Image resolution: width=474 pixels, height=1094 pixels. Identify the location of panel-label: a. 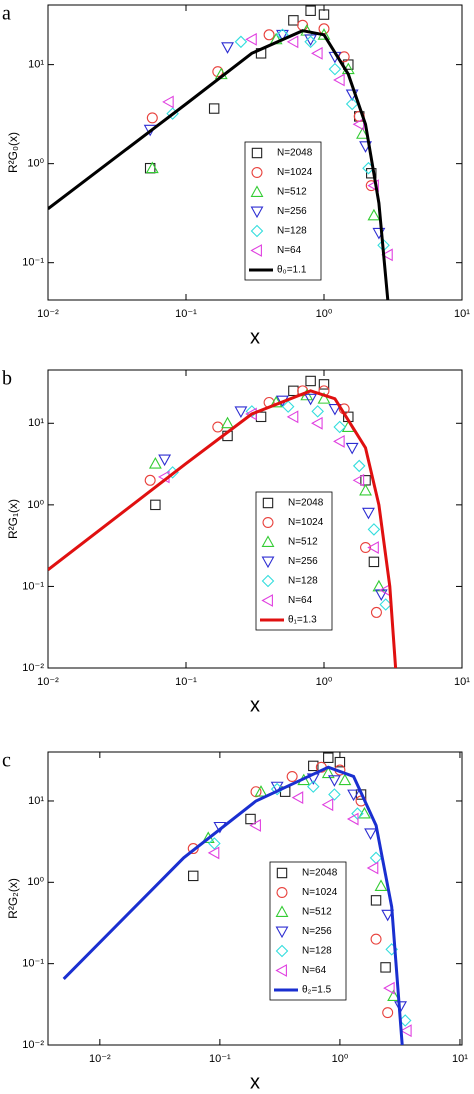
(6, 14).